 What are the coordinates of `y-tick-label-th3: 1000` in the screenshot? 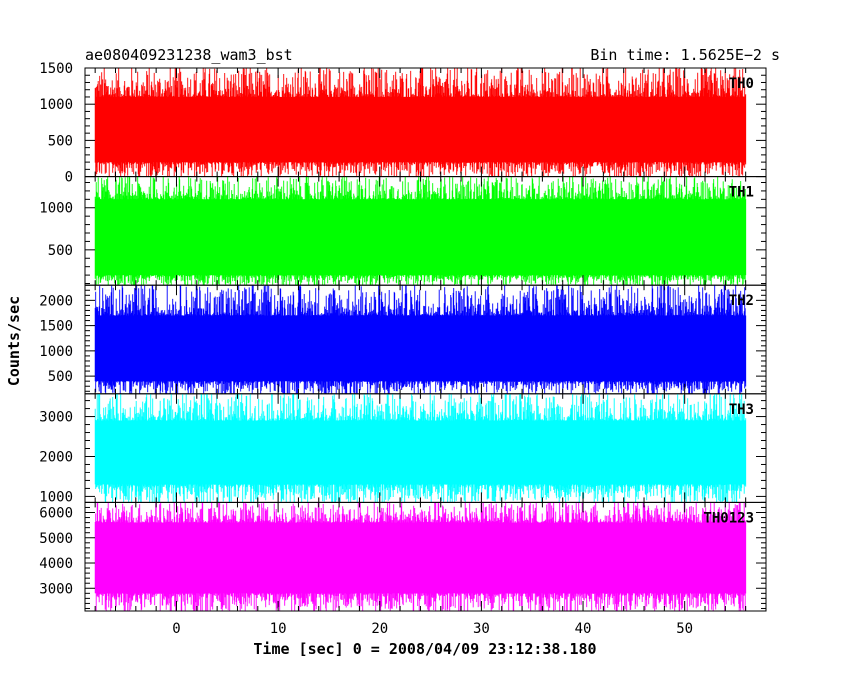 It's located at (56, 497).